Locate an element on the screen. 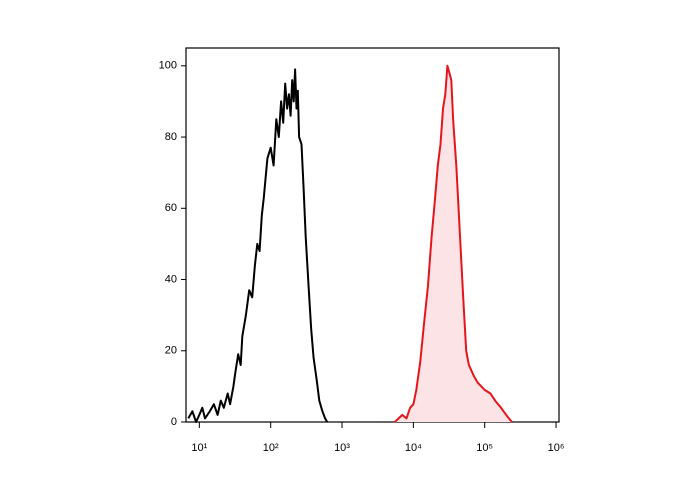 The width and height of the screenshot is (688, 490). x-tick-label: 10⁵ is located at coordinates (484, 448).